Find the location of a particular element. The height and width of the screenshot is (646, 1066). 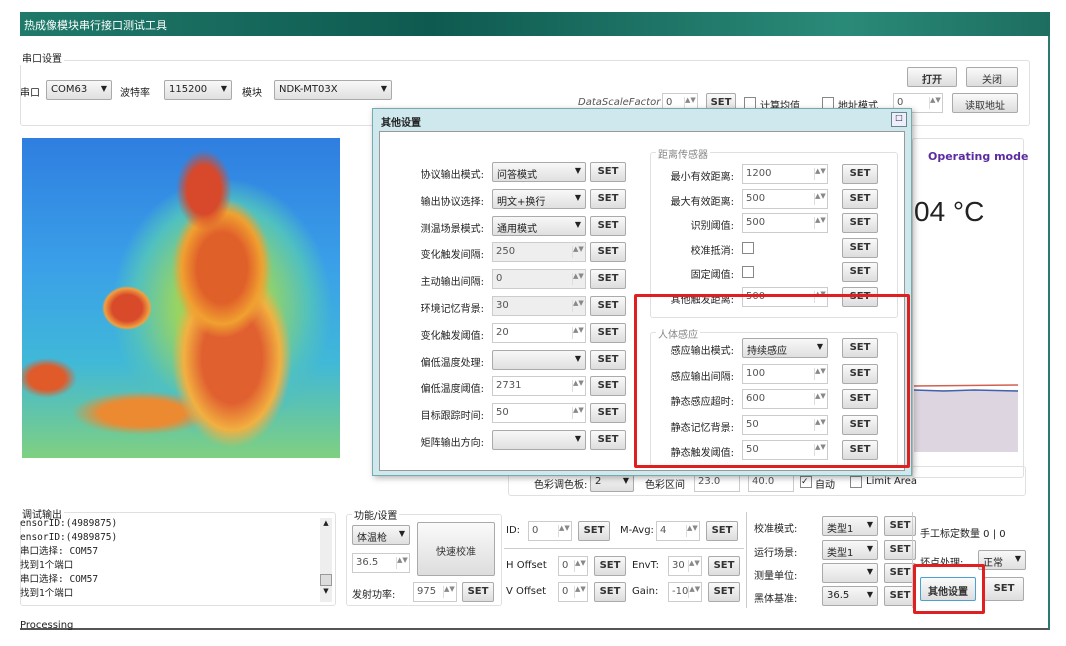

unit-set-button: SET is located at coordinates (900, 573).